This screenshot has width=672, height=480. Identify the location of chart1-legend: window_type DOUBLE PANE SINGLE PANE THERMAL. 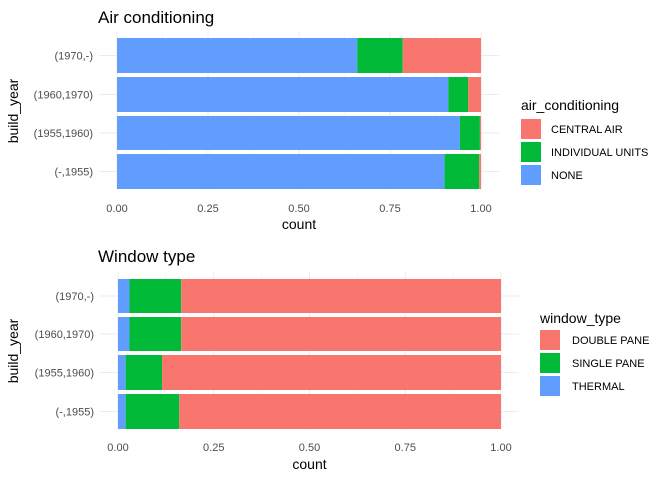
(594, 353).